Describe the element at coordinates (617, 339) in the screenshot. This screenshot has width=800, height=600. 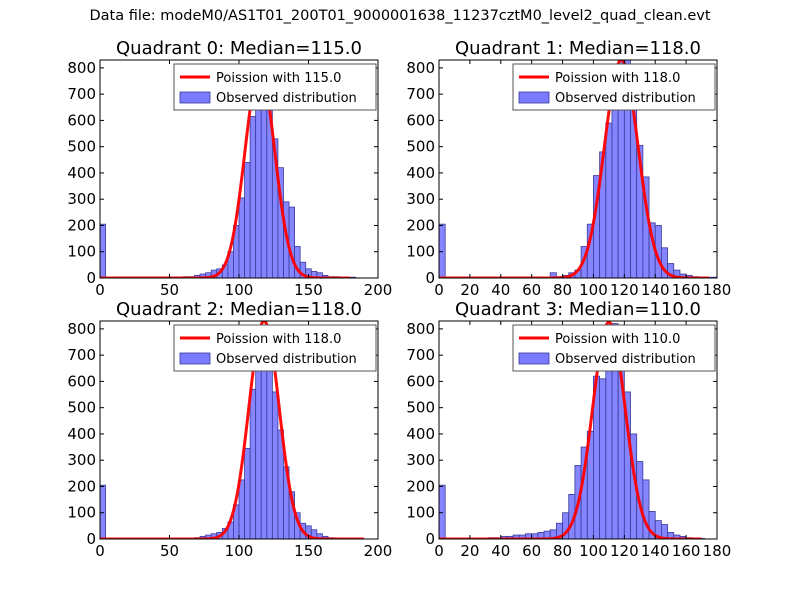
I see `legend-line-label: Poission with 110.0` at that location.